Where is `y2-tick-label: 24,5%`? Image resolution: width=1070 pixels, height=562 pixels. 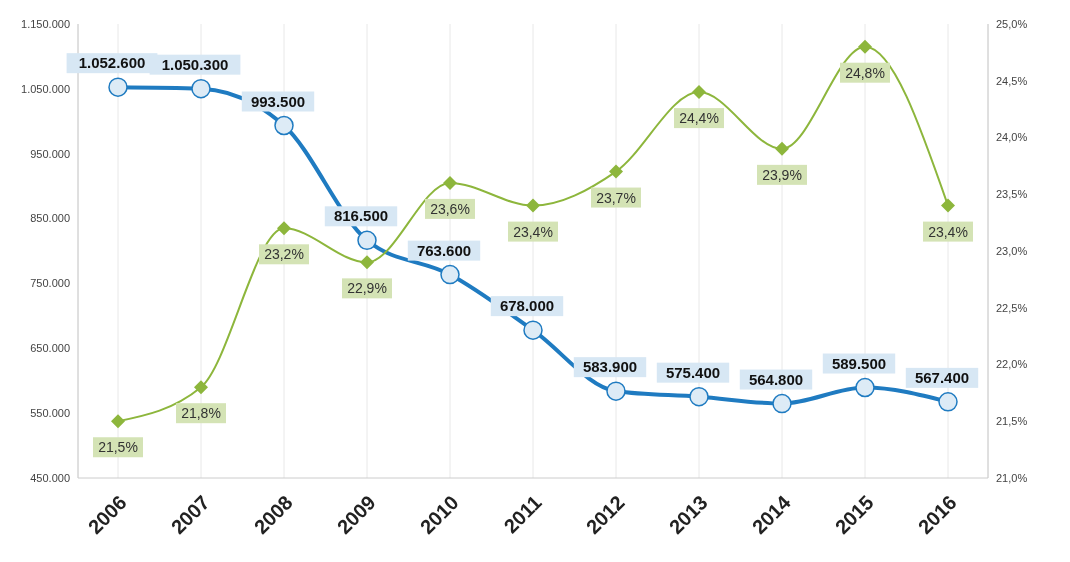
y2-tick-label: 24,5% is located at coordinates (1012, 80).